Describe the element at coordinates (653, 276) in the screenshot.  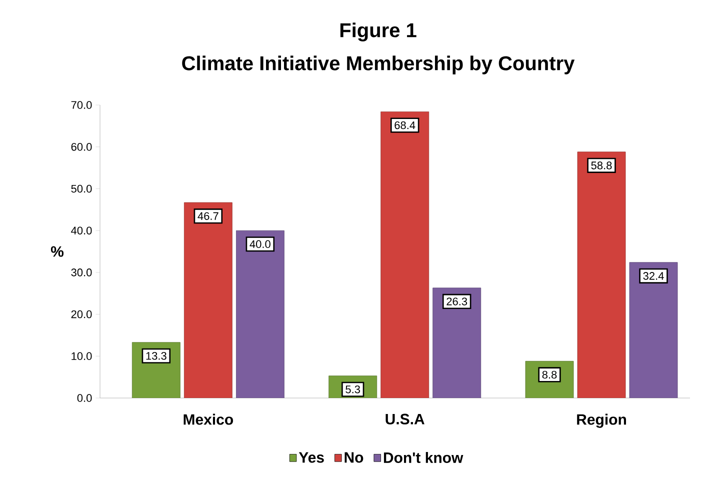
I see `data-label: 32.4` at that location.